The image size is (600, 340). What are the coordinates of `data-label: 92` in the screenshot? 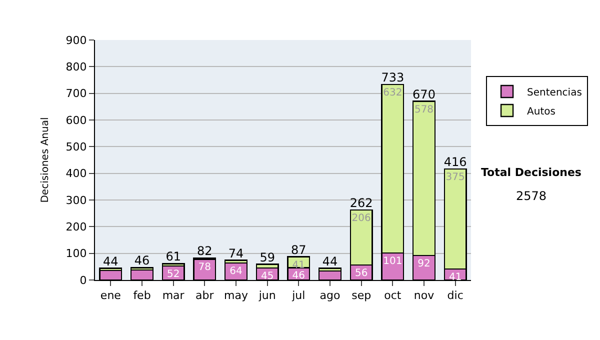 It's located at (424, 264).